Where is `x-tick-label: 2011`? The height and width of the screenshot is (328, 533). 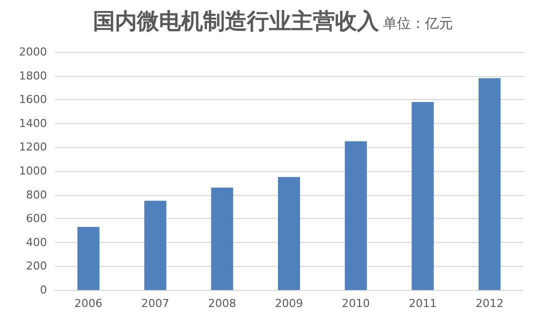
x-tick-label: 2011 is located at coordinates (422, 303).